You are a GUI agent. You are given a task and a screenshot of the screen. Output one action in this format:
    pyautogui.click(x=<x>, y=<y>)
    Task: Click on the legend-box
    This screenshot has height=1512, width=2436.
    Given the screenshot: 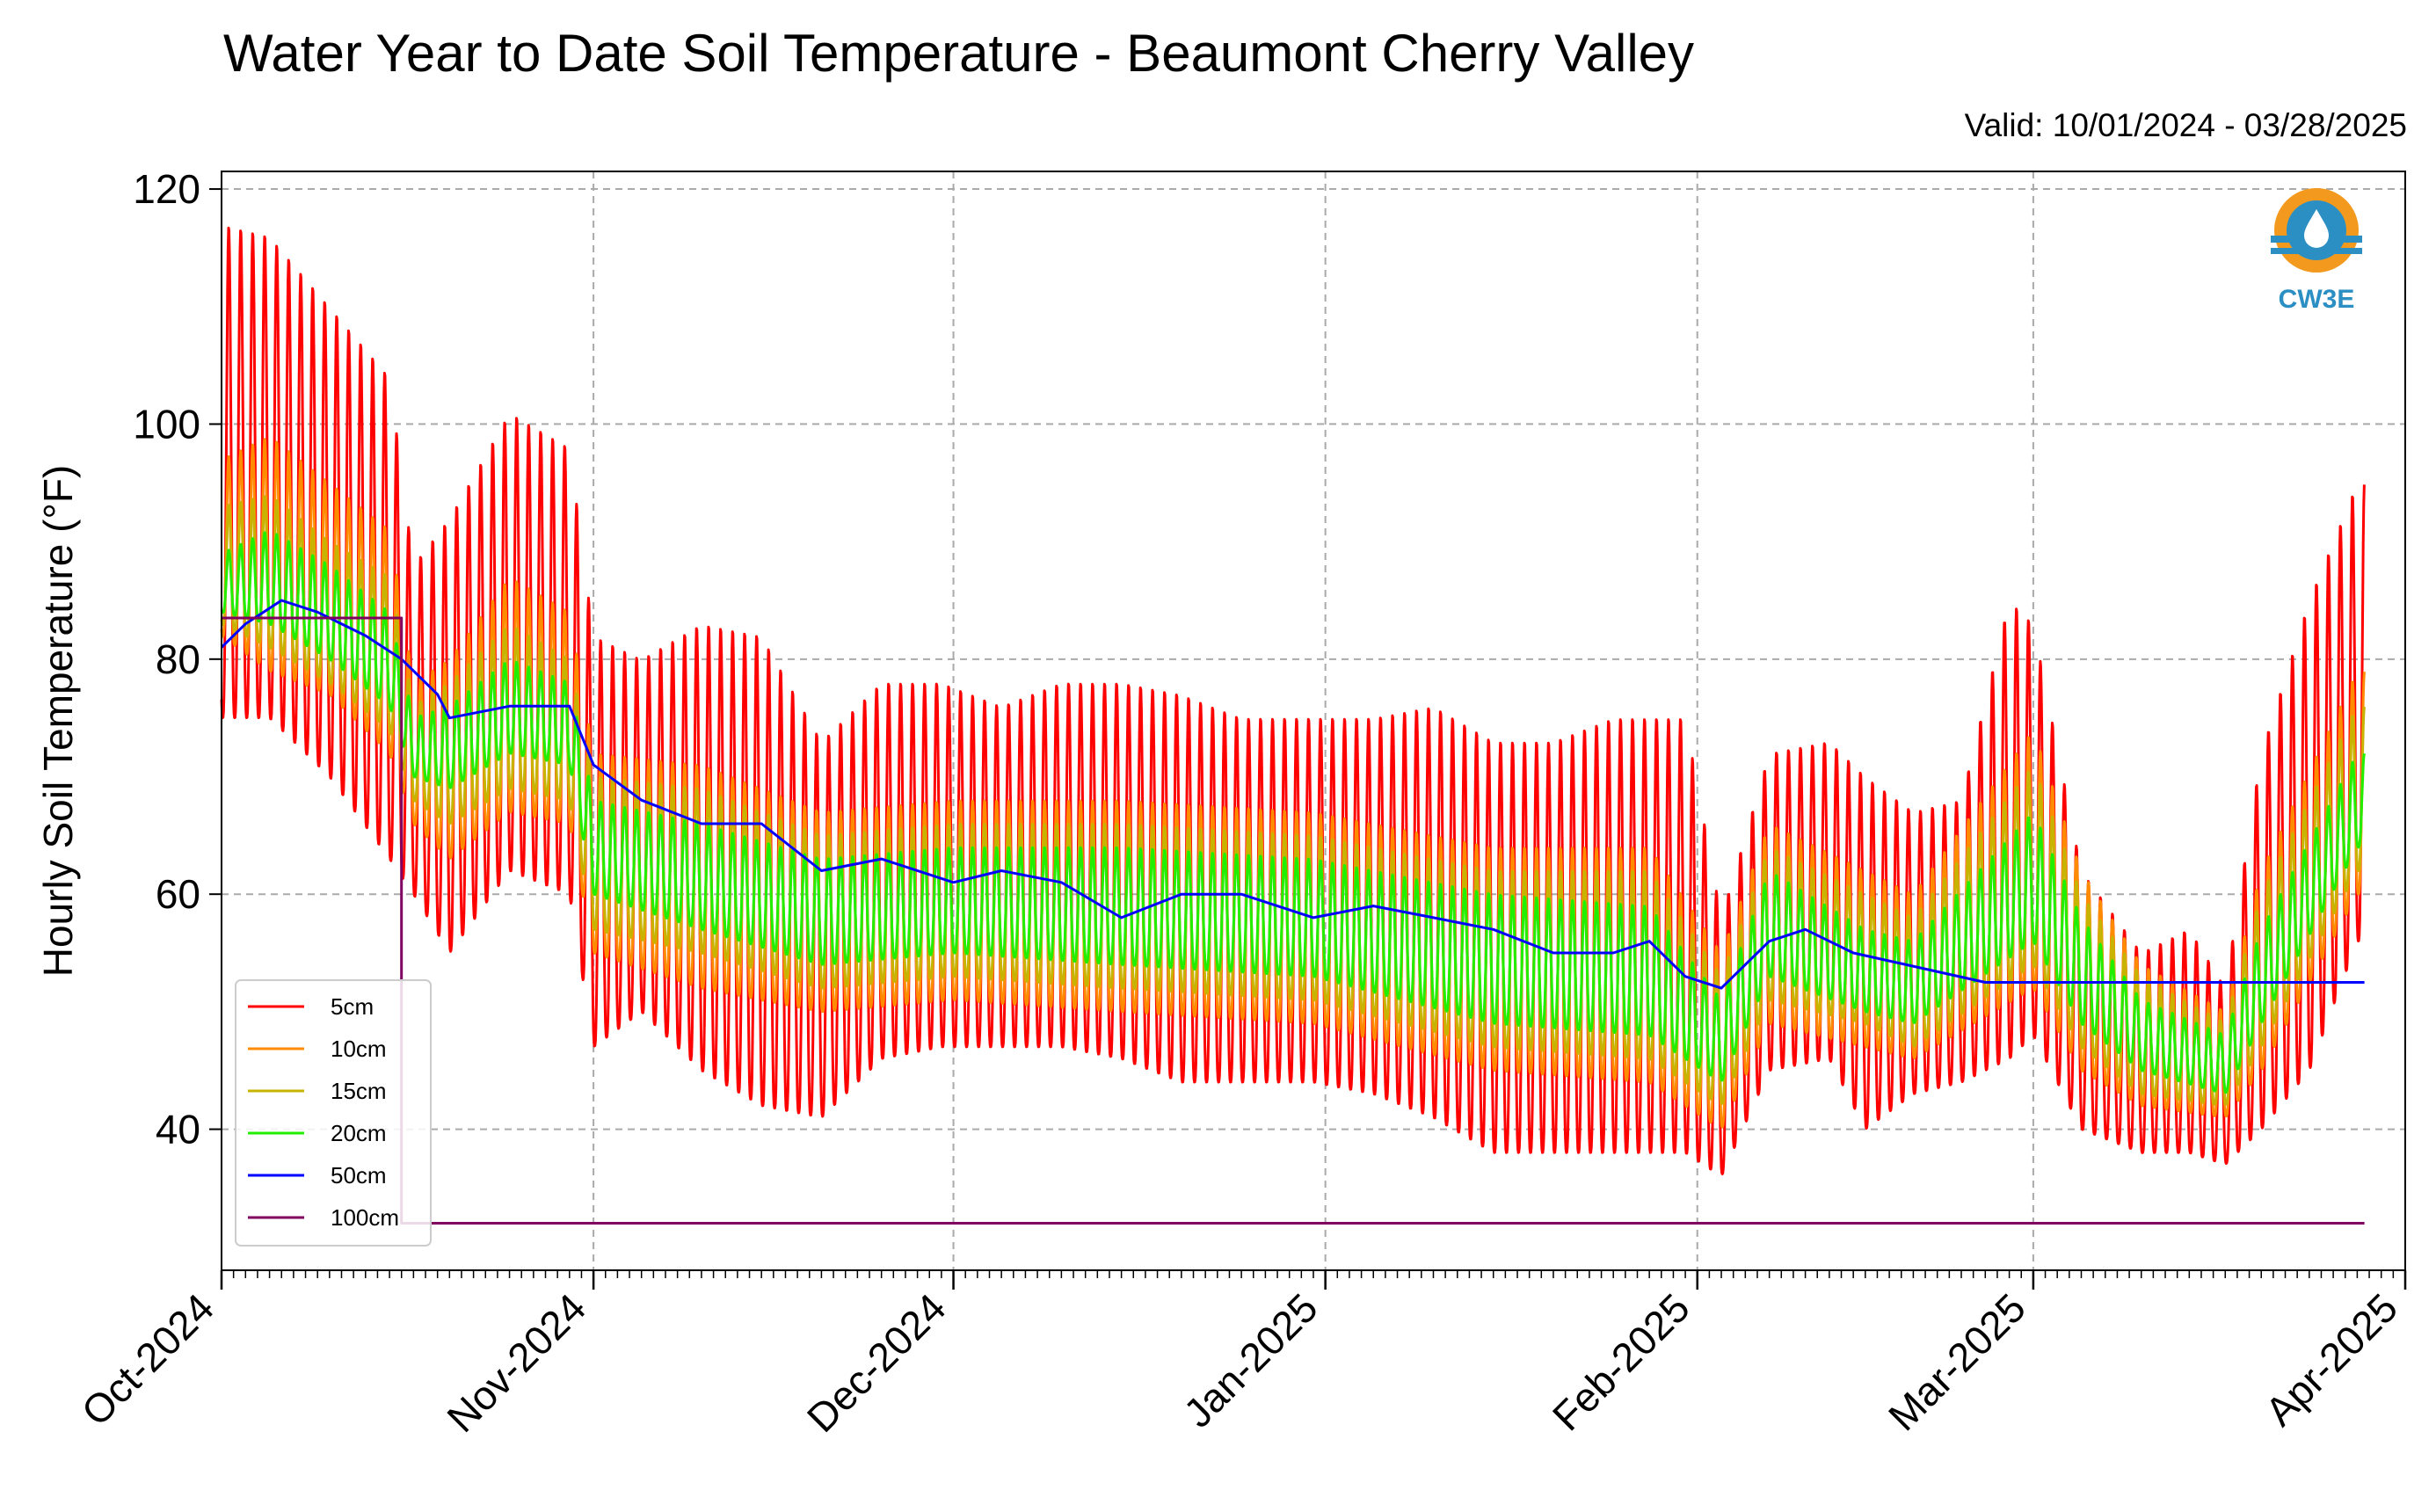 What is the action you would take?
    pyautogui.click(x=333, y=1113)
    